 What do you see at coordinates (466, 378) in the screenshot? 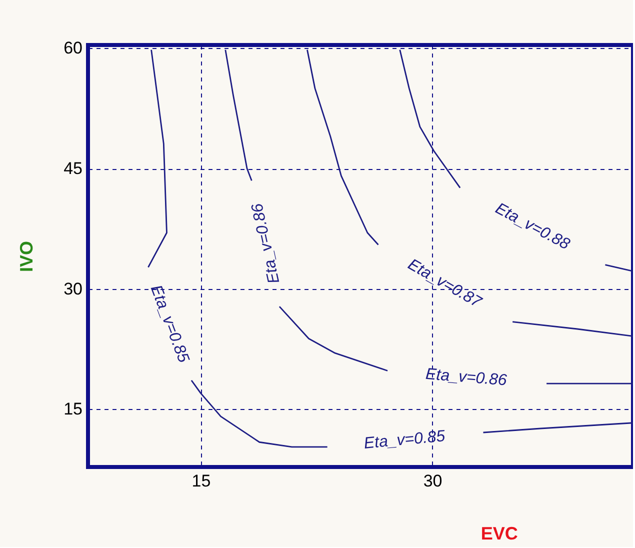
I see `annotation: Eta_v=0.86` at bounding box center [466, 378].